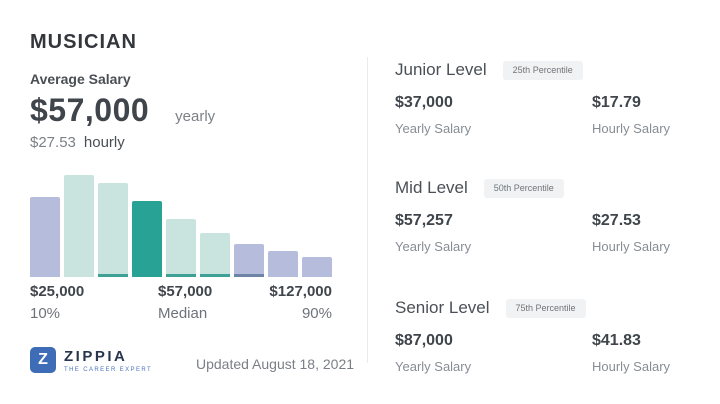 This screenshot has width=720, height=404. Describe the element at coordinates (442, 307) in the screenshot. I see `senior-level-title: Senior Level` at that location.